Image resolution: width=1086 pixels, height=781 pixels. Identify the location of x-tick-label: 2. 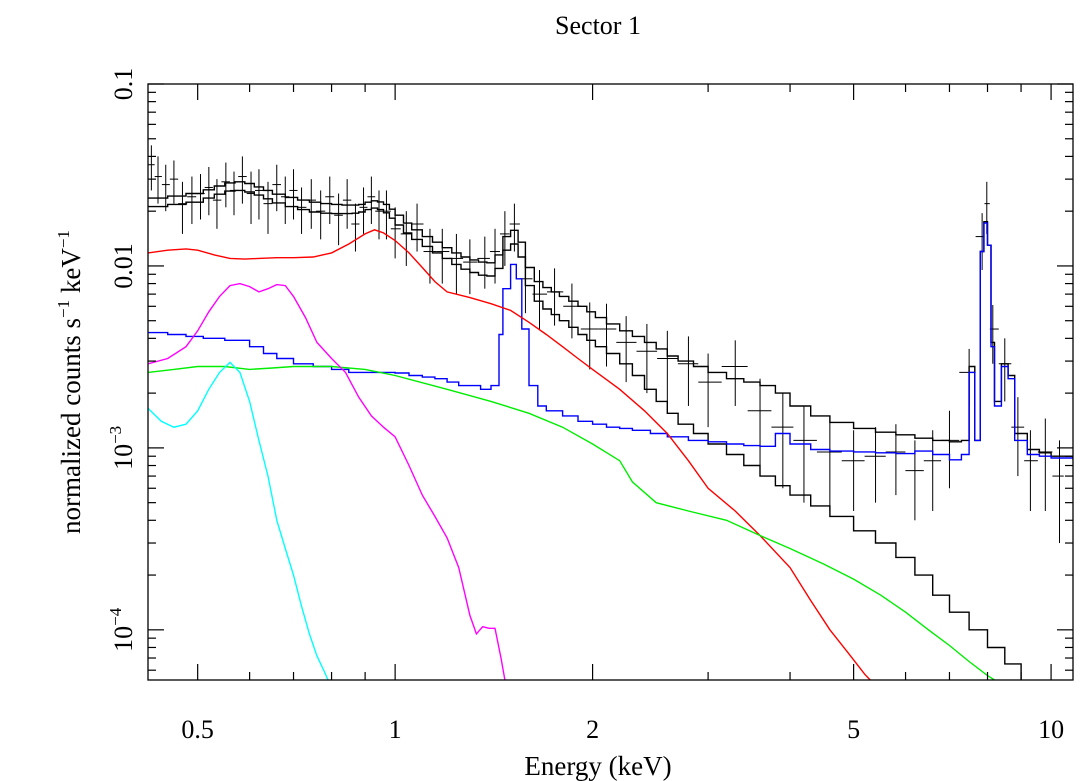
(592, 729).